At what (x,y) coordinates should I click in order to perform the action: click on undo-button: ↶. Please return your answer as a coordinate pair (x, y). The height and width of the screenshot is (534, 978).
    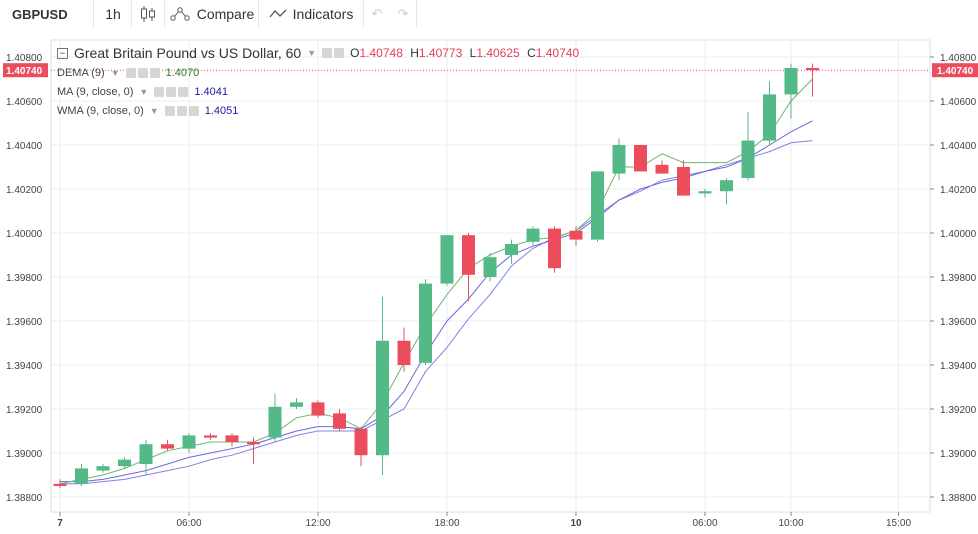
    Looking at the image, I should click on (377, 14).